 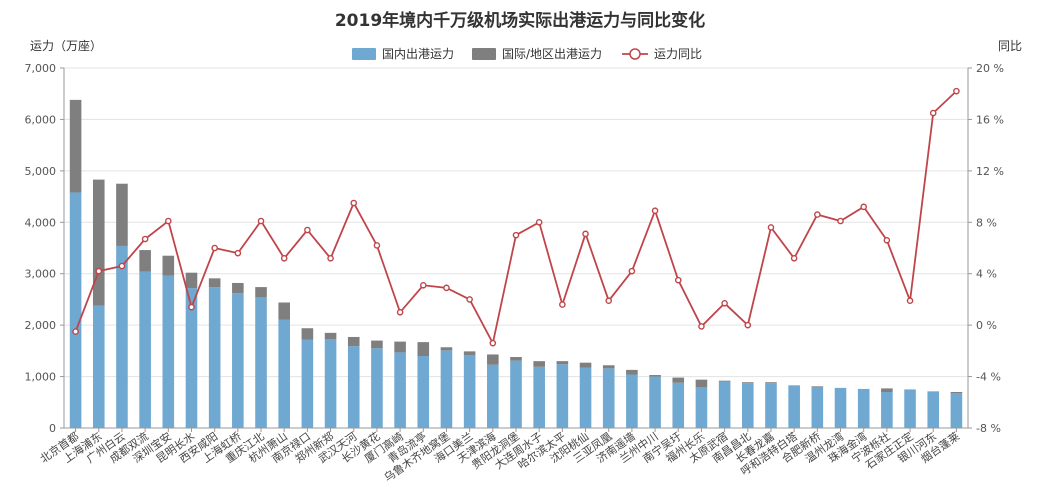 I want to click on y2-tick-label: 8 %, so click(x=986, y=222).